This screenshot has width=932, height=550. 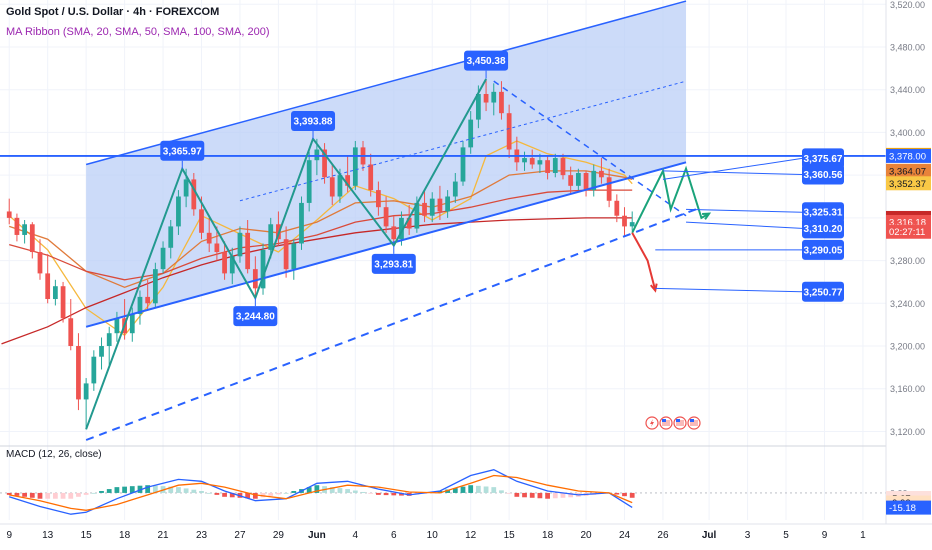 I want to click on x-tick-label: Jul, so click(x=709, y=535).